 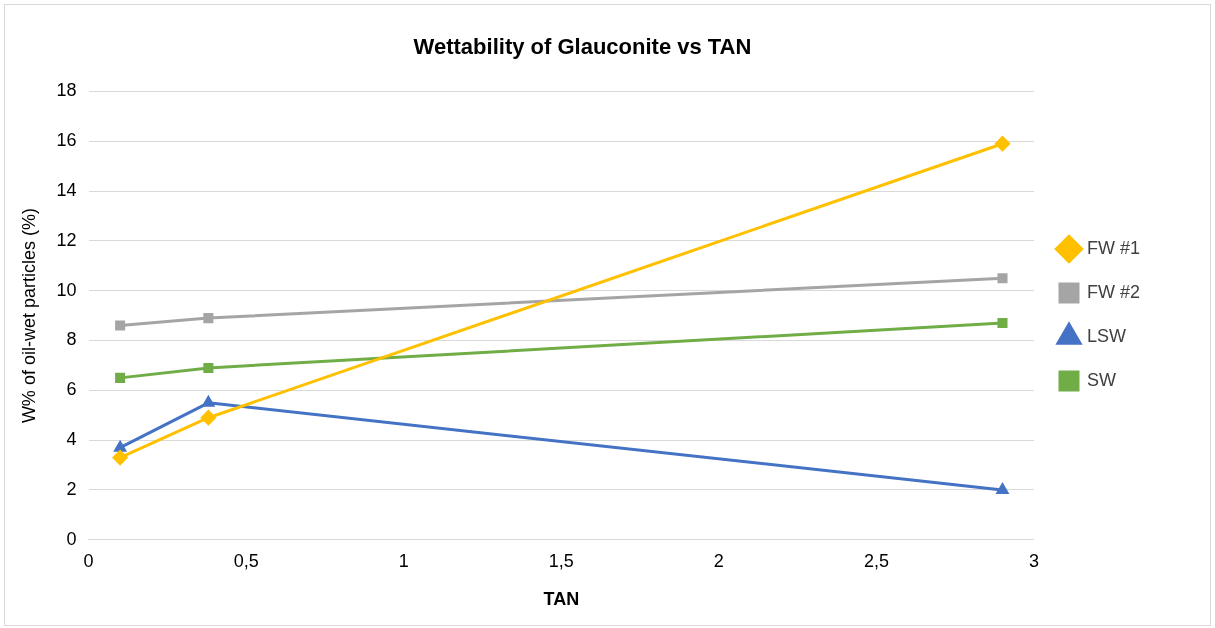 What do you see at coordinates (1113, 247) in the screenshot?
I see `legend-label: FW #1` at bounding box center [1113, 247].